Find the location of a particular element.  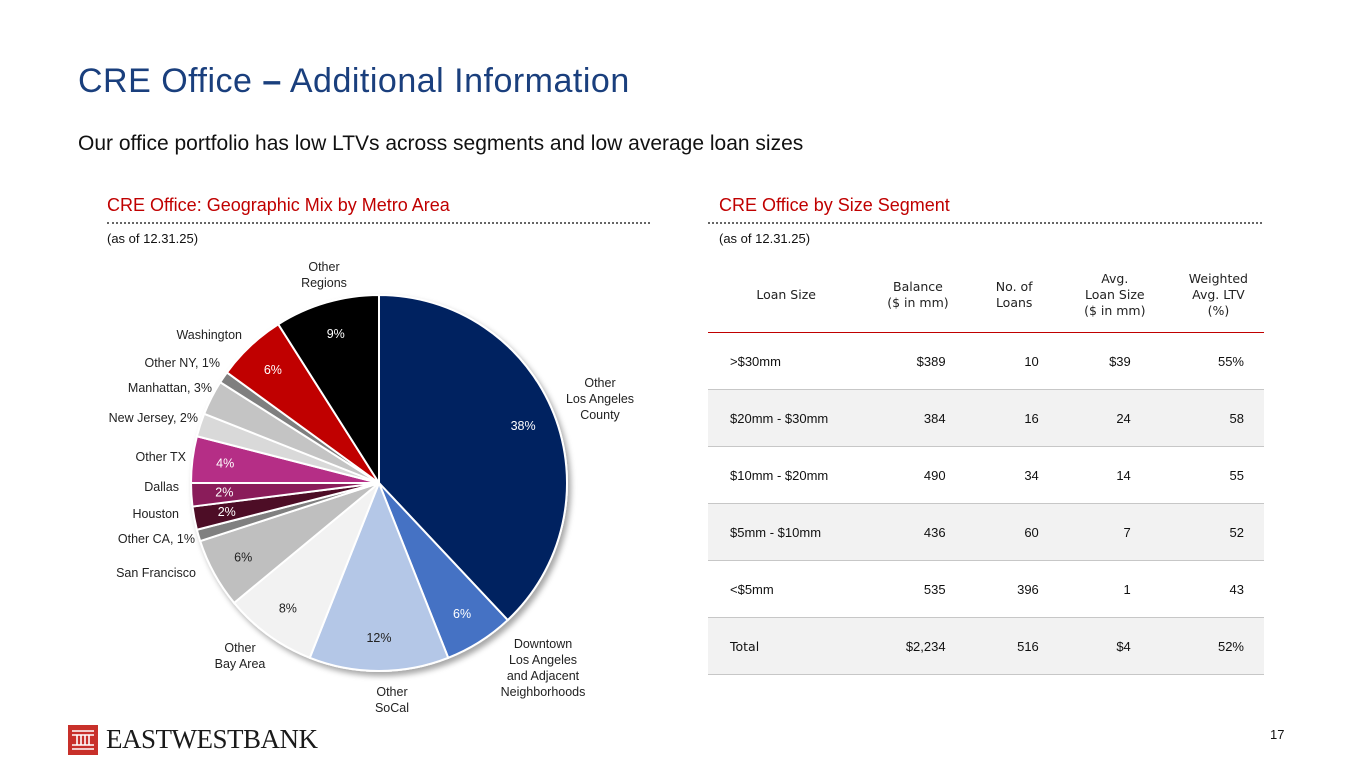

label-other-socal: Other SoCal is located at coordinates (392, 700).